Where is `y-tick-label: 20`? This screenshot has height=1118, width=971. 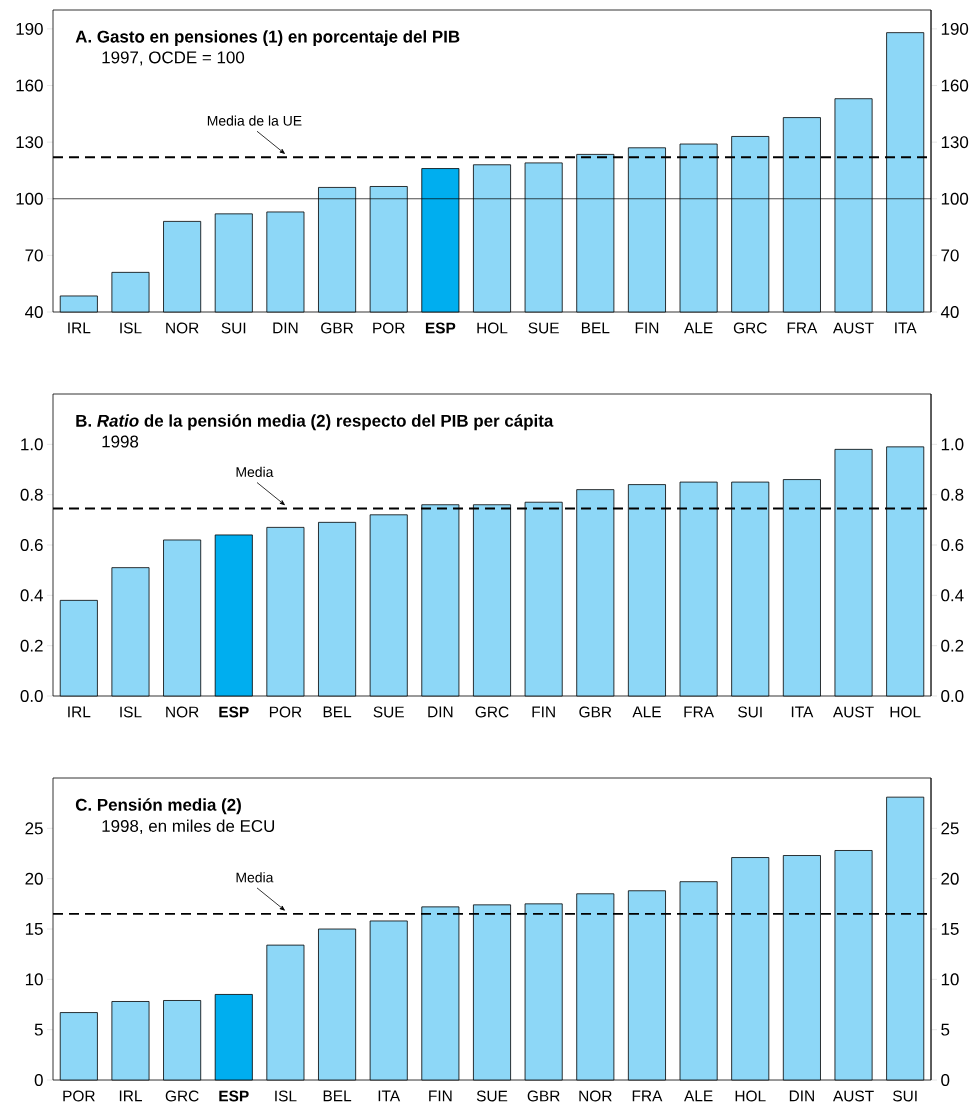
y-tick-label: 20 is located at coordinates (950, 878).